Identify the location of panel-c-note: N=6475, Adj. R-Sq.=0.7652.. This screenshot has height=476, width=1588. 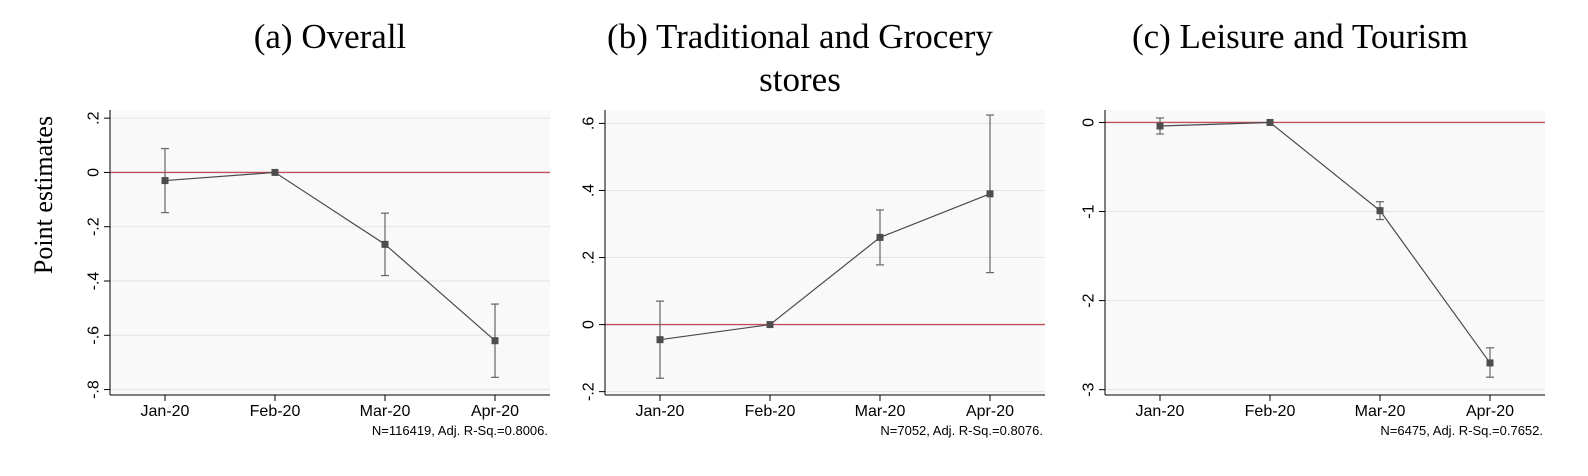
(1461, 430).